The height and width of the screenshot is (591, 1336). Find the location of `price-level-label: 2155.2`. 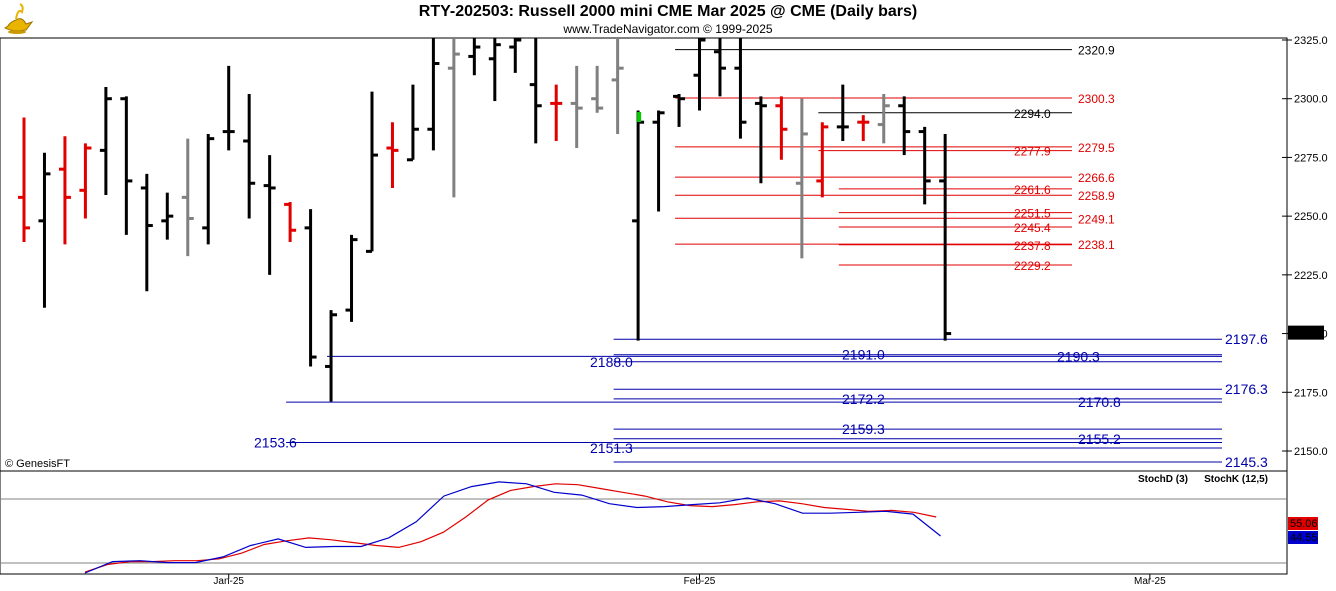

price-level-label: 2155.2 is located at coordinates (1099, 439).